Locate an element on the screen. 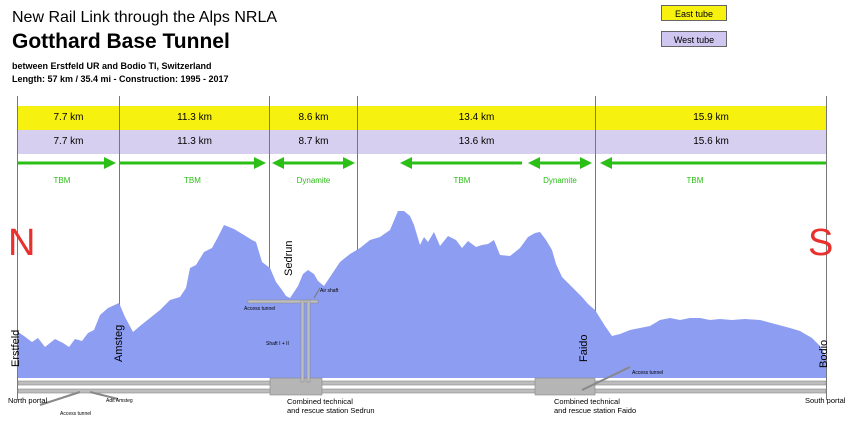 Image resolution: width=850 pixels, height=422 pixels. south-letter: S is located at coordinates (821, 243).